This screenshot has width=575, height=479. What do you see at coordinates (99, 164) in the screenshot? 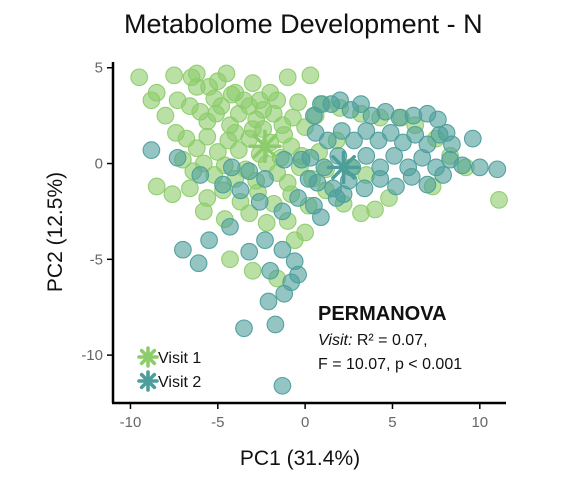
I see `y-tick-label: 0` at bounding box center [99, 164].